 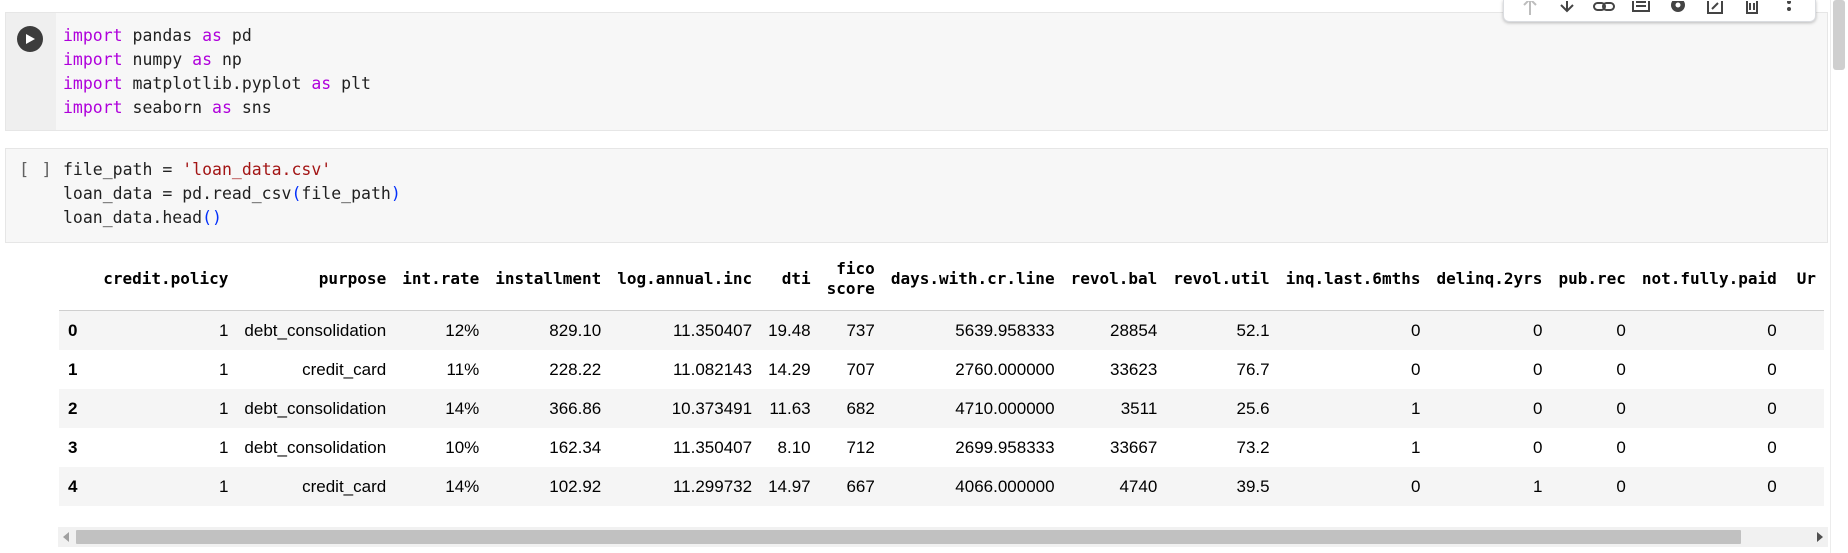 What do you see at coordinates (1678, 11) in the screenshot?
I see `settings-button` at bounding box center [1678, 11].